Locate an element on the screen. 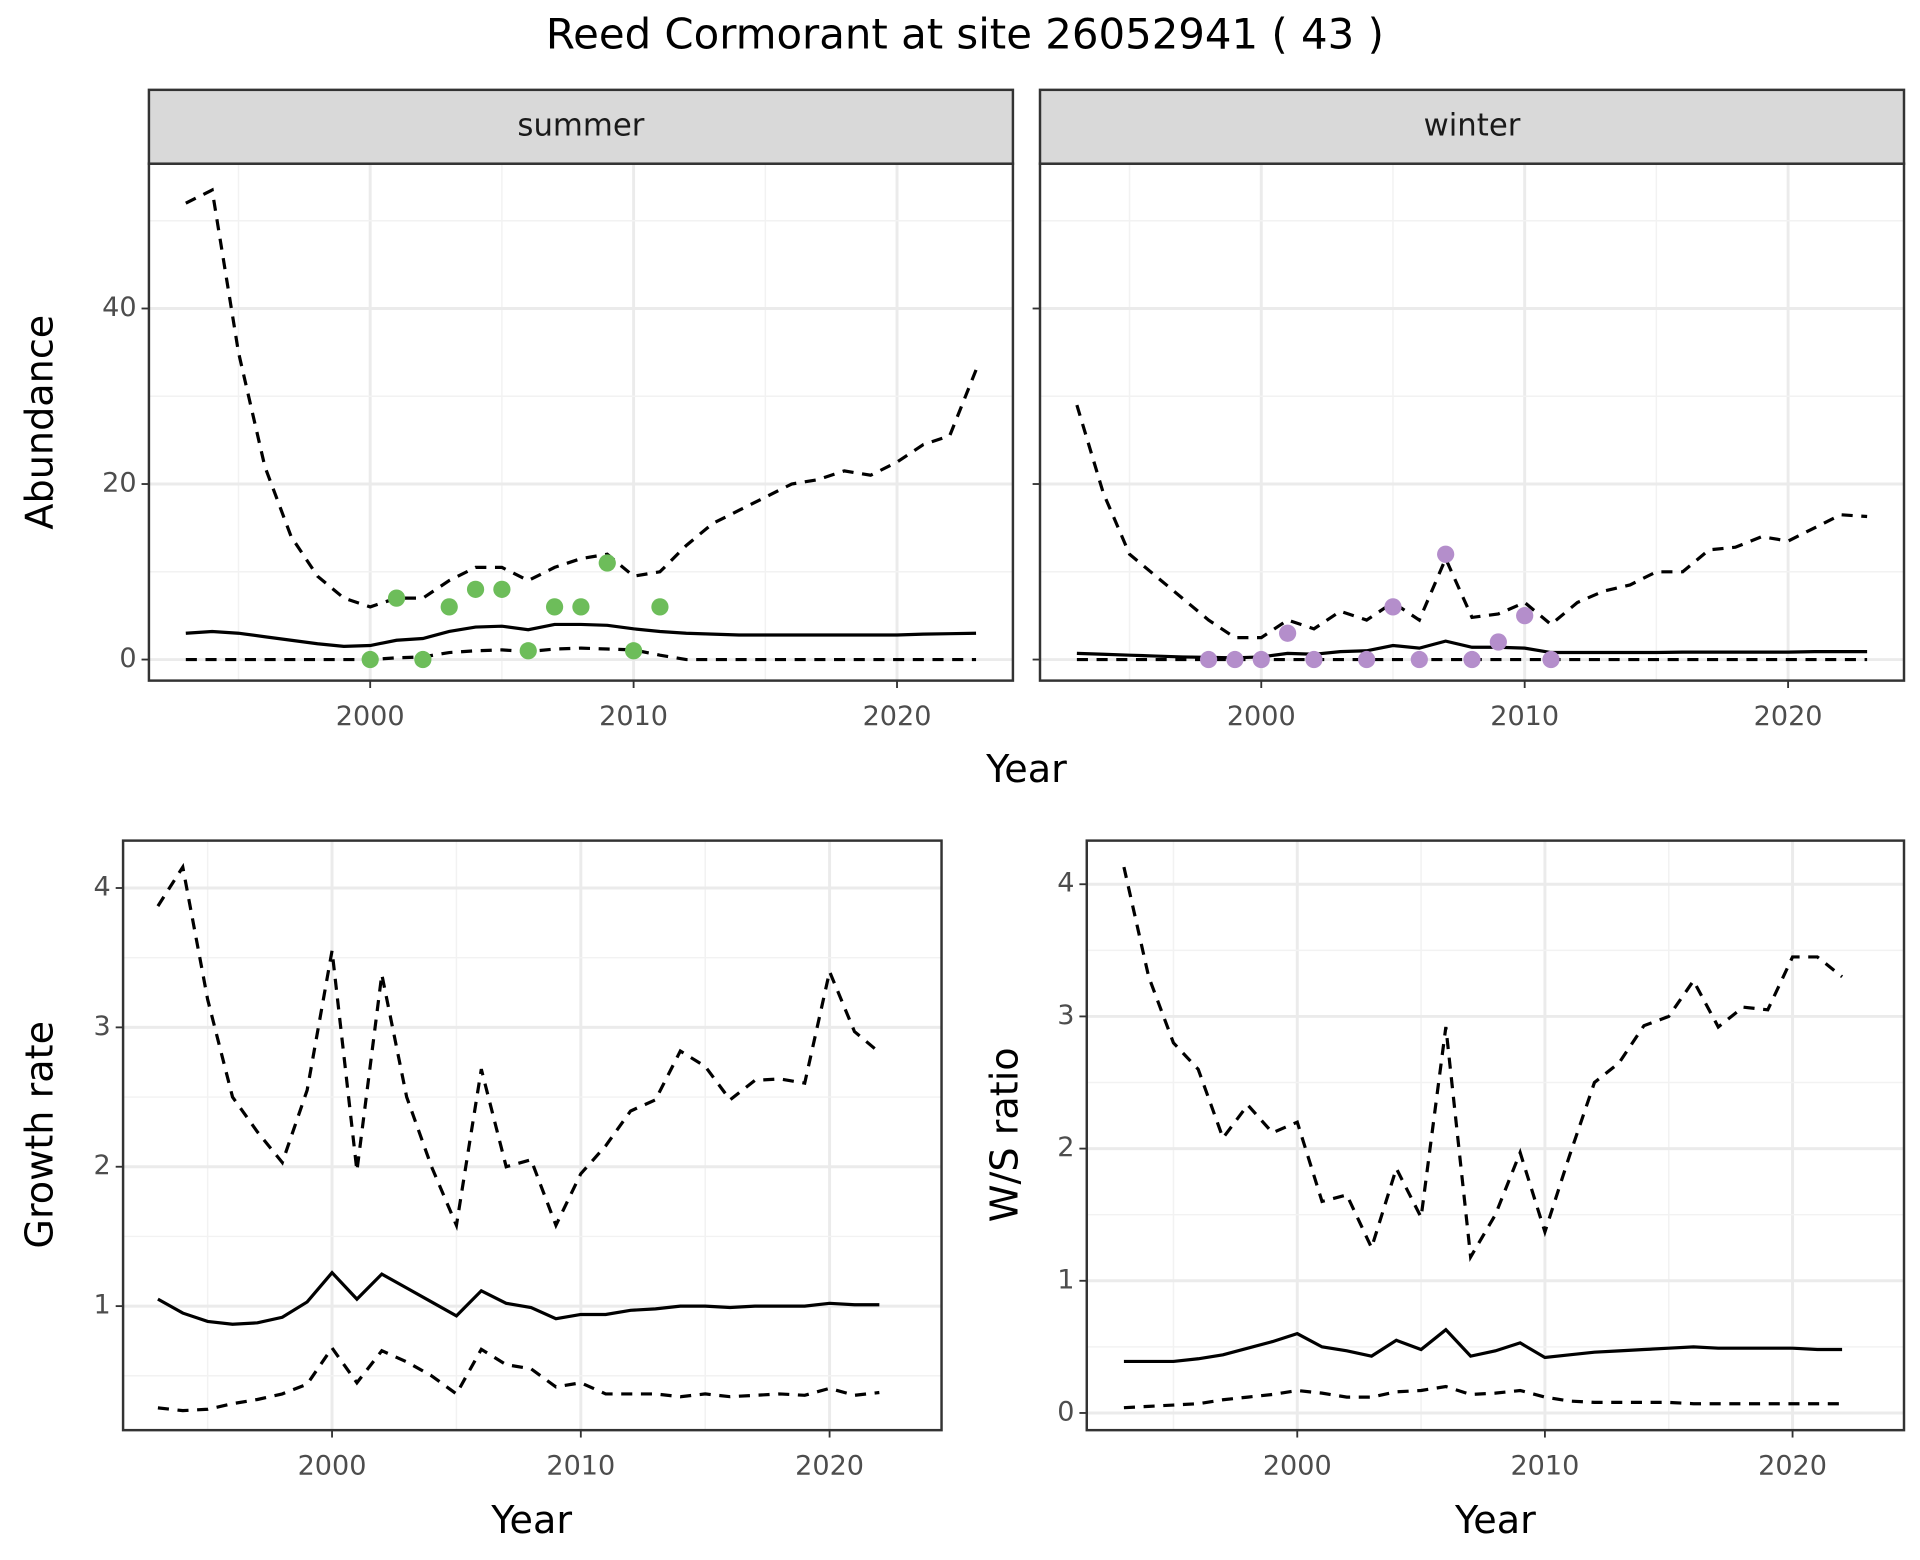 This screenshot has height=1560, width=1920. strip-label: winter is located at coordinates (1472, 125).